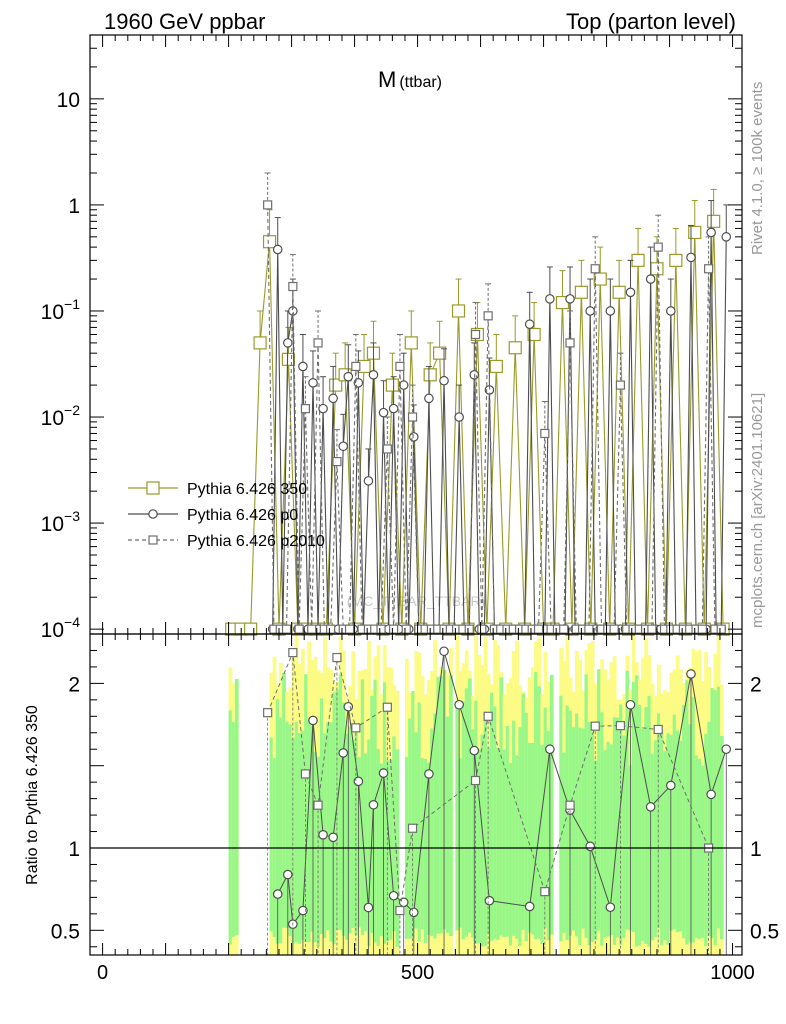 Image resolution: width=786 pixels, height=1024 pixels. I want to click on ratio-y-tick-label: 1, so click(74, 849).